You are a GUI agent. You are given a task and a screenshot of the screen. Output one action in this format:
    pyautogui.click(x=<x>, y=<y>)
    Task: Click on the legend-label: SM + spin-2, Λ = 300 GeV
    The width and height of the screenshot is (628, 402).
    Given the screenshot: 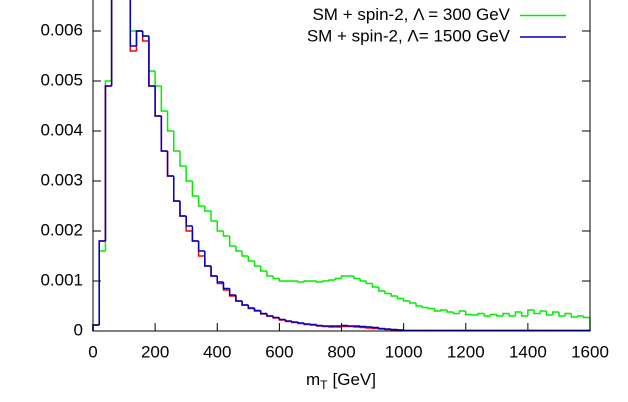 What is the action you would take?
    pyautogui.click(x=411, y=14)
    